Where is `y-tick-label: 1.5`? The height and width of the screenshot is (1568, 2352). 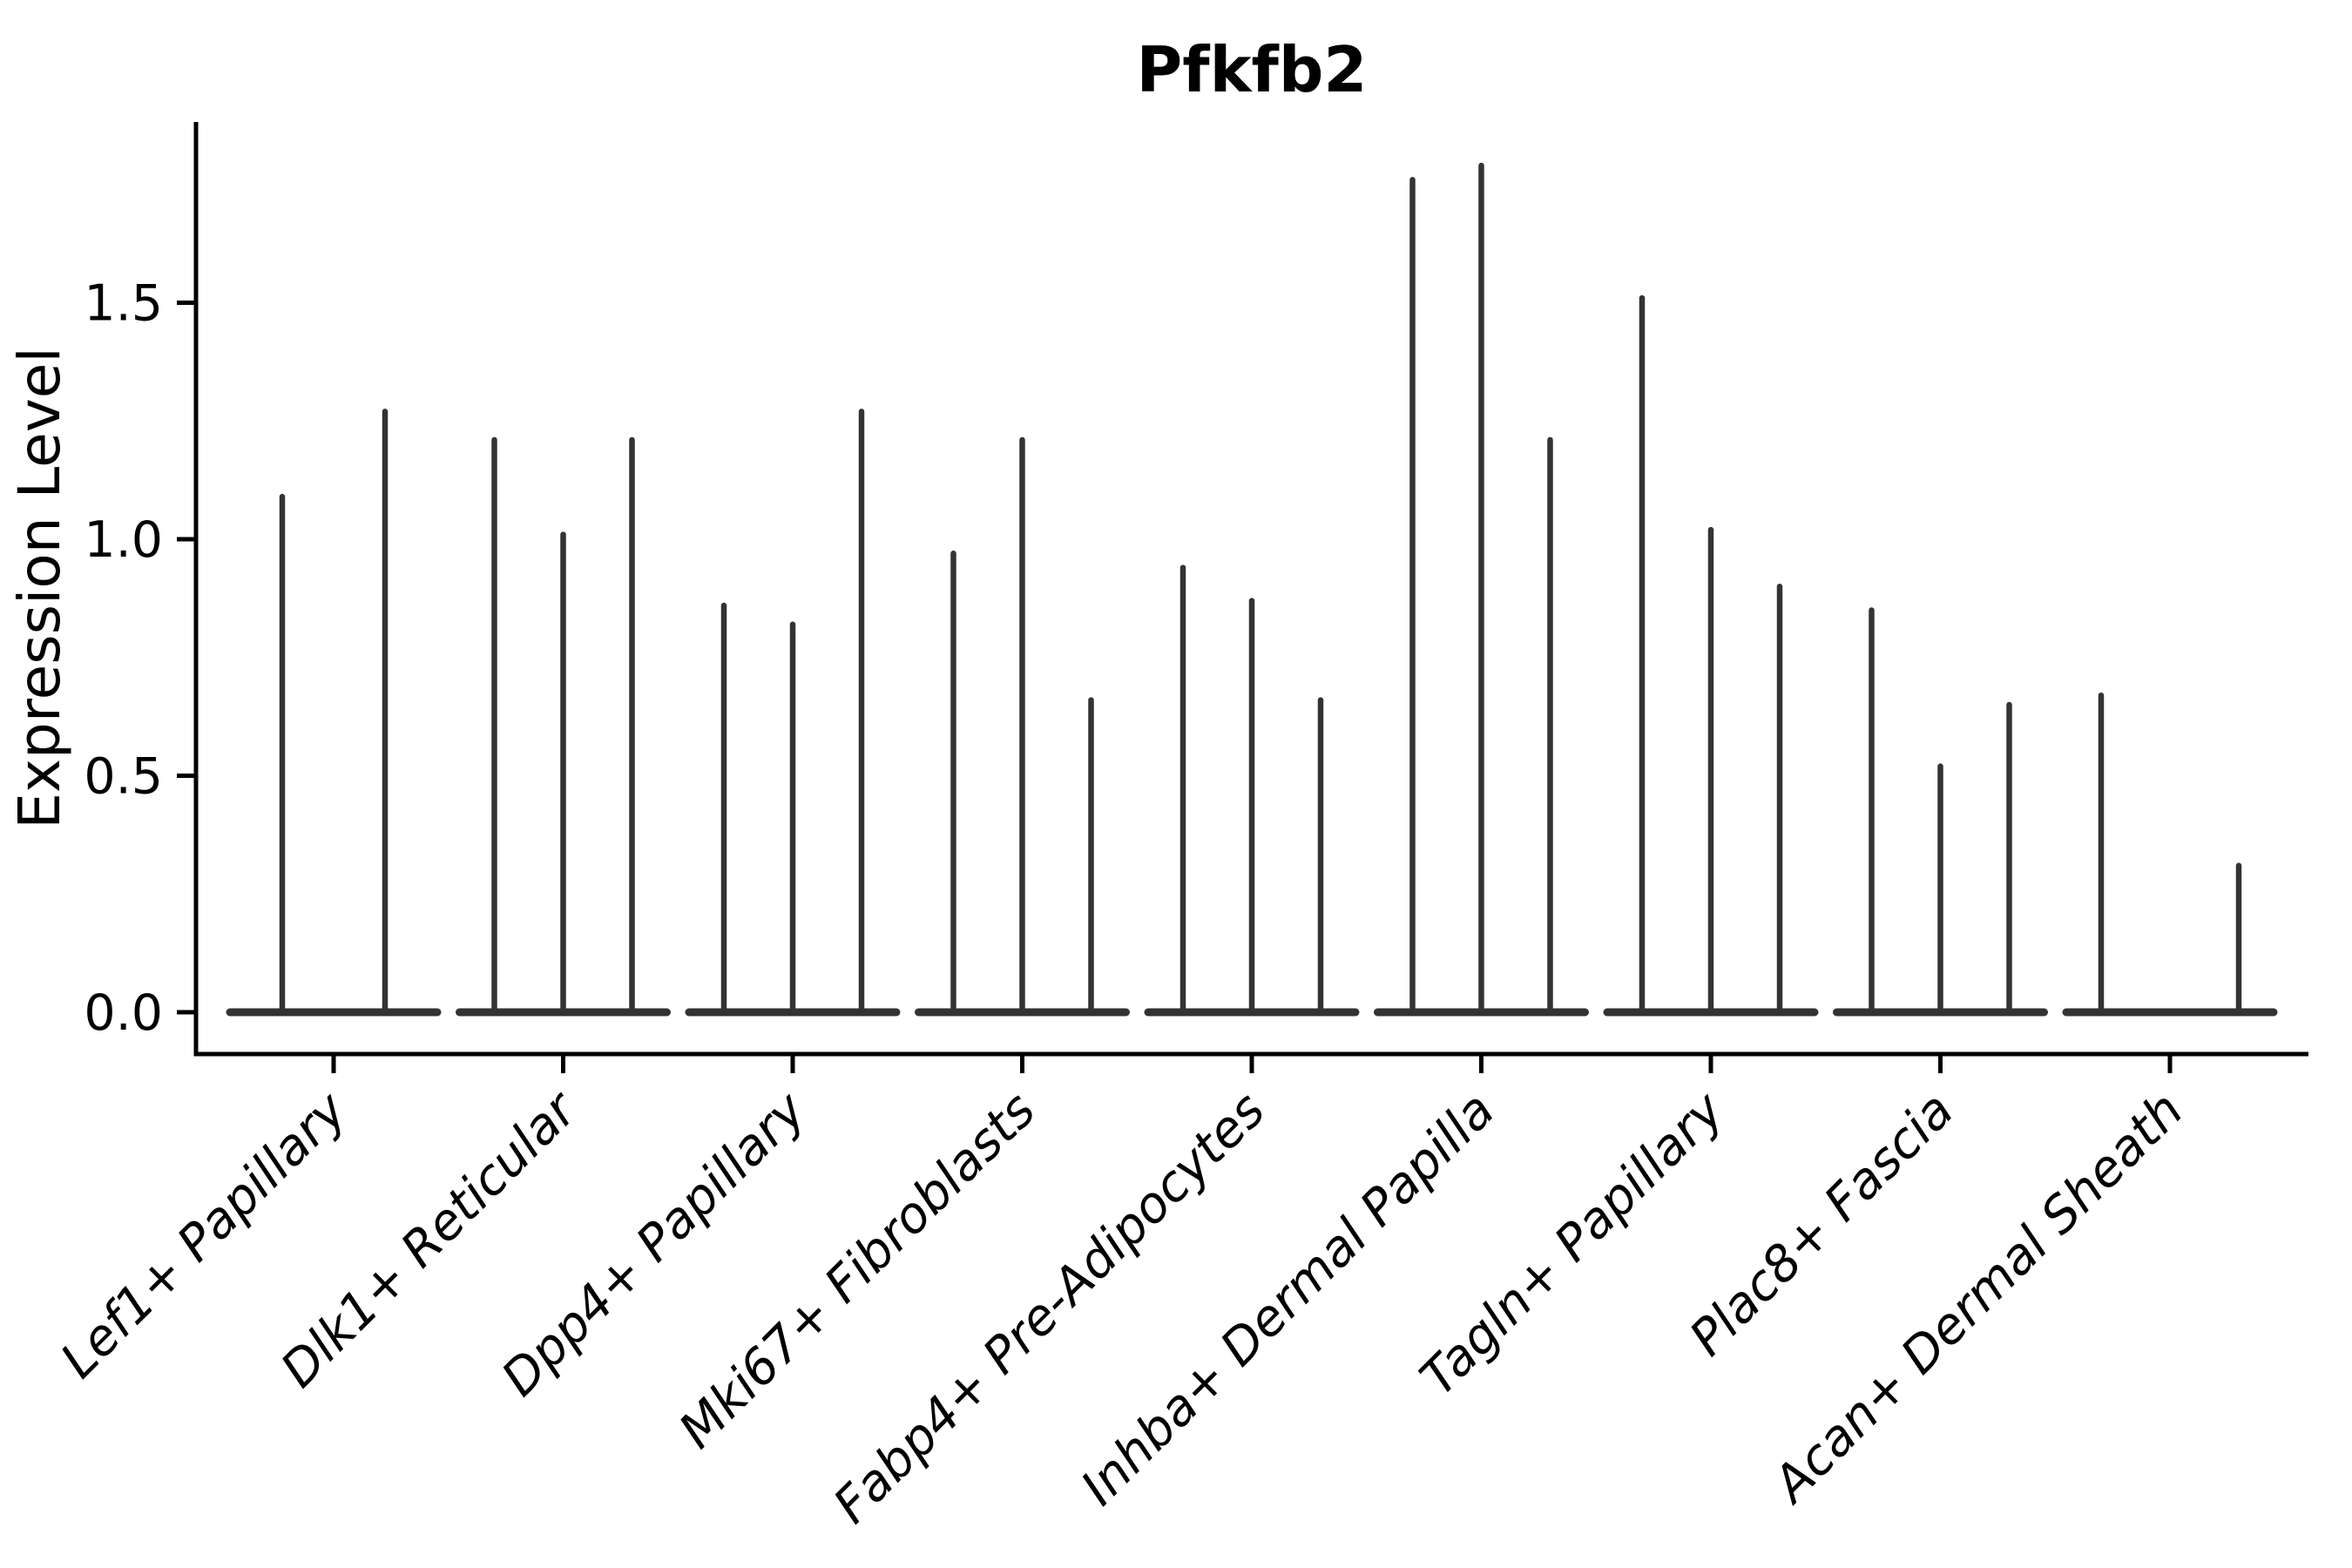
y-tick-label: 1.5 is located at coordinates (124, 304).